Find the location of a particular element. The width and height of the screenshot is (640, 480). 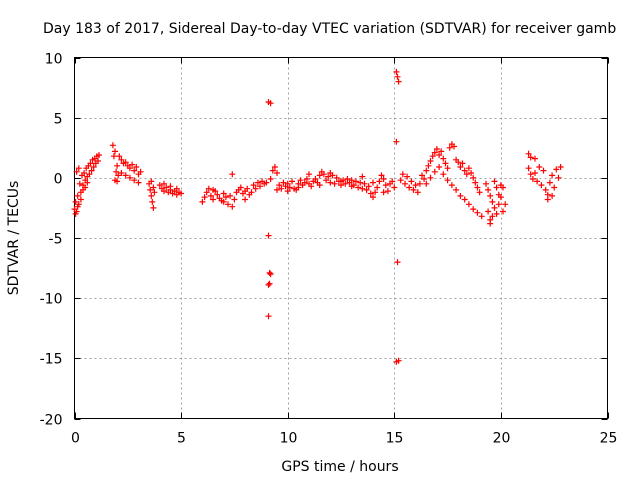

y-axis-label: SDTVAR / TECUs is located at coordinates (14, 238).